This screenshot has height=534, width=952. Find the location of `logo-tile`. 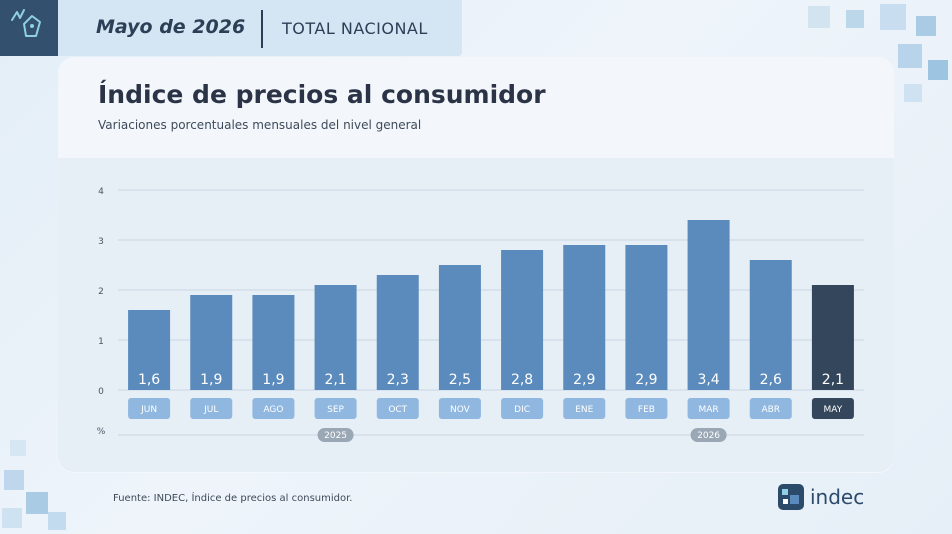

logo-tile is located at coordinates (29, 28).